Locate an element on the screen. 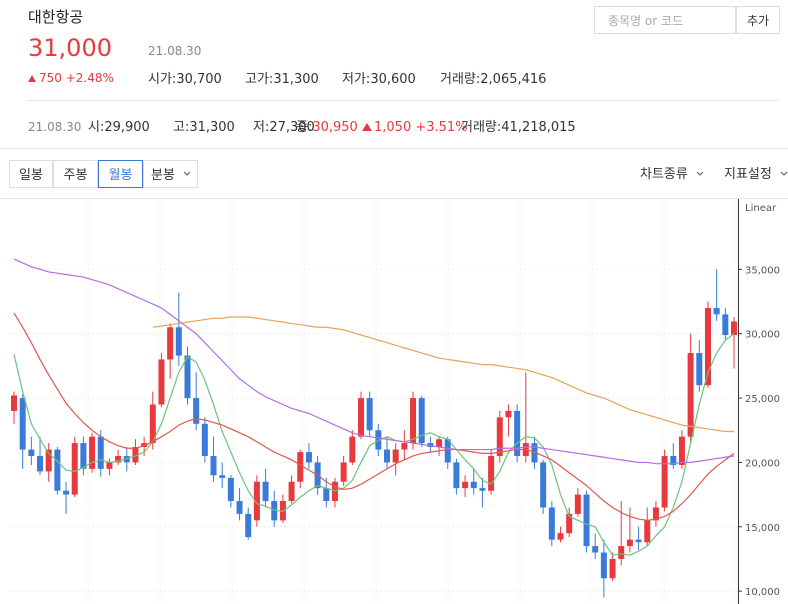 This screenshot has width=788, height=604. stat: 시가:30,700 is located at coordinates (185, 79).